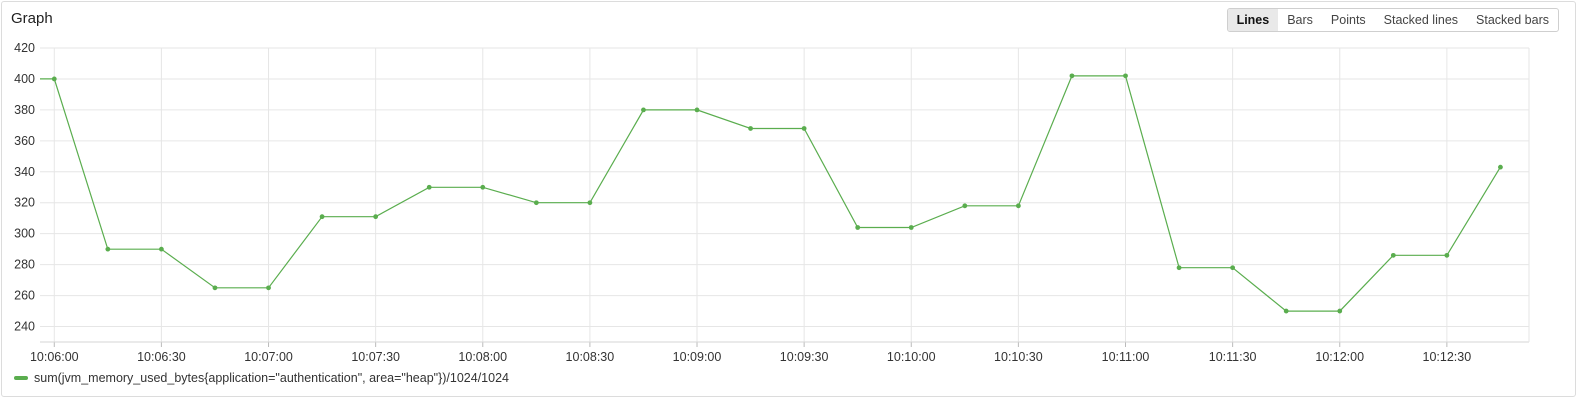 Image resolution: width=1579 pixels, height=400 pixels. I want to click on y-tick-label: 360, so click(24, 141).